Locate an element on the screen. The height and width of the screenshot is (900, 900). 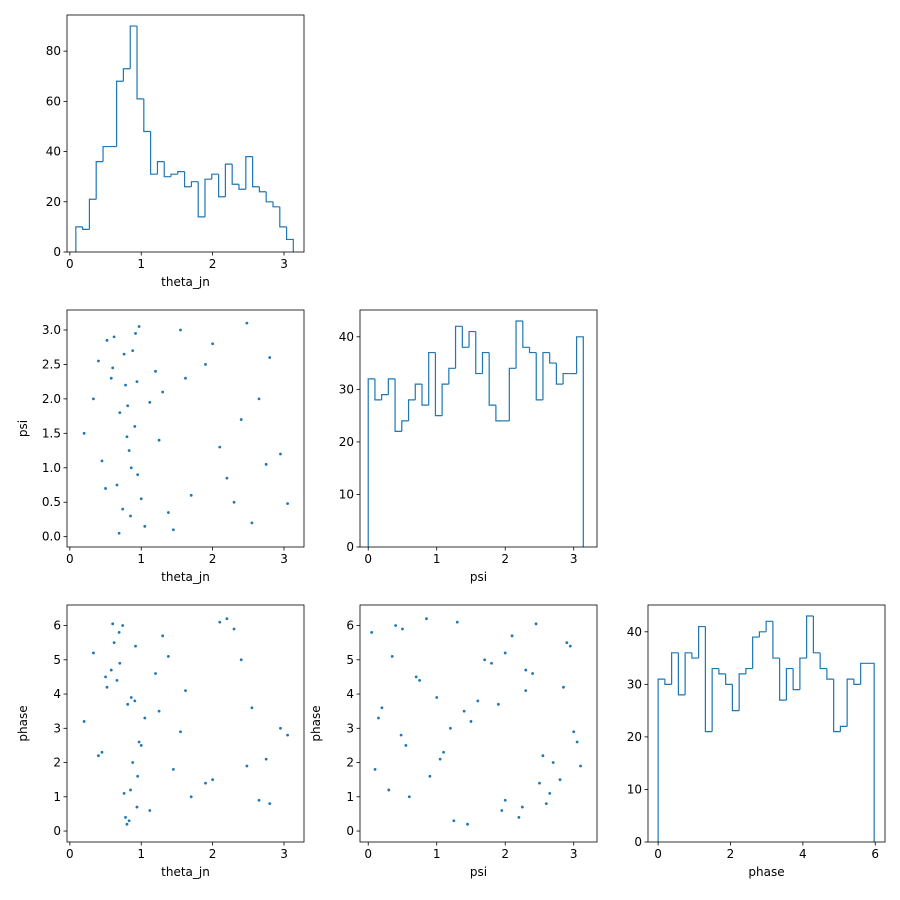
y-tick-label: 40 is located at coordinates (634, 632).